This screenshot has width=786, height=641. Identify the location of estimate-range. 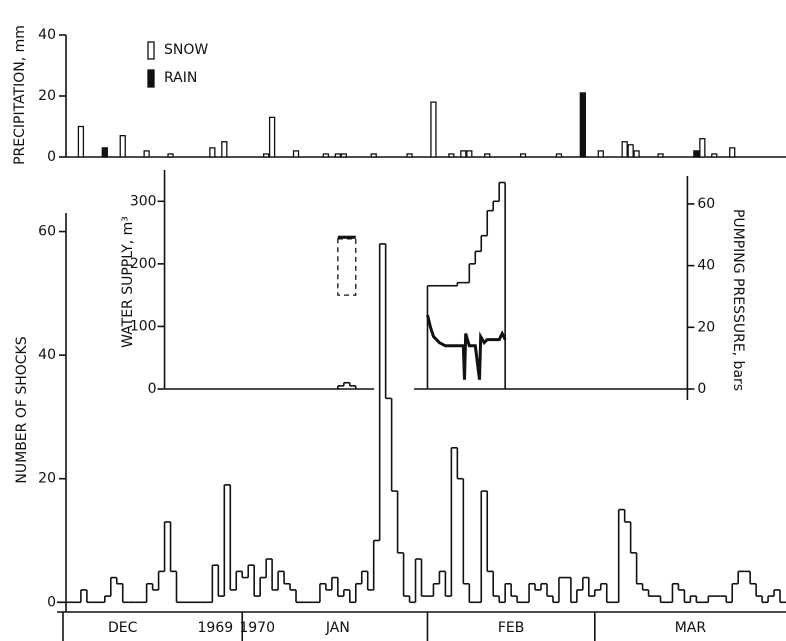
(347, 267).